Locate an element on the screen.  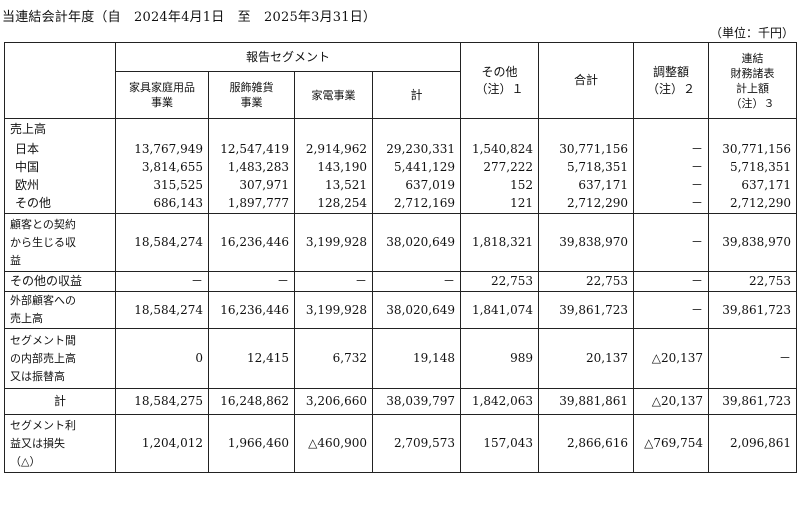
cell-value: 38,039,797 is located at coordinates (416, 401).